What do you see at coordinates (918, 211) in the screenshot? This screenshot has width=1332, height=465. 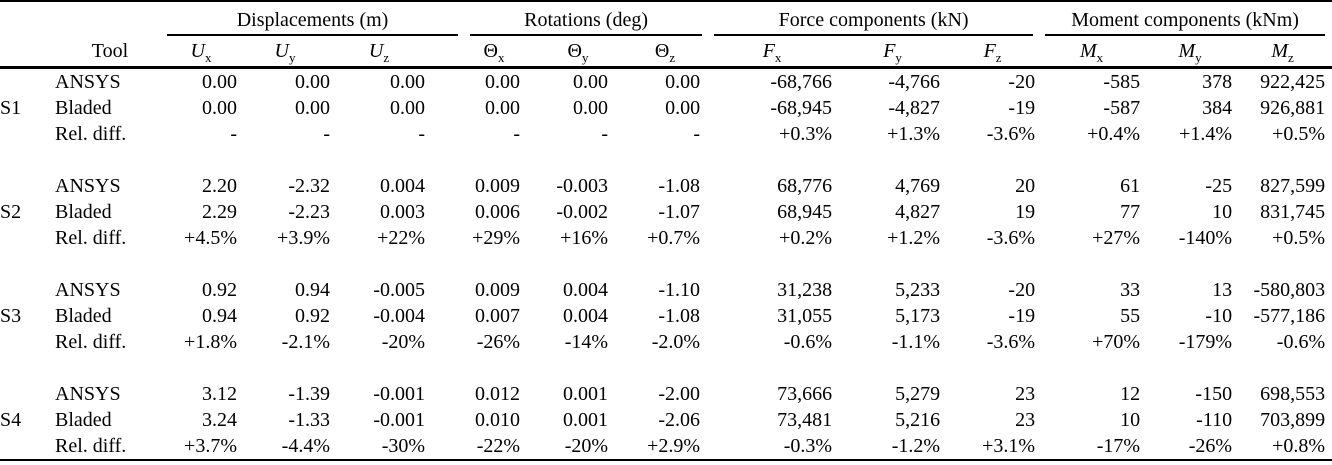 I see `value-cell: 4,827` at bounding box center [918, 211].